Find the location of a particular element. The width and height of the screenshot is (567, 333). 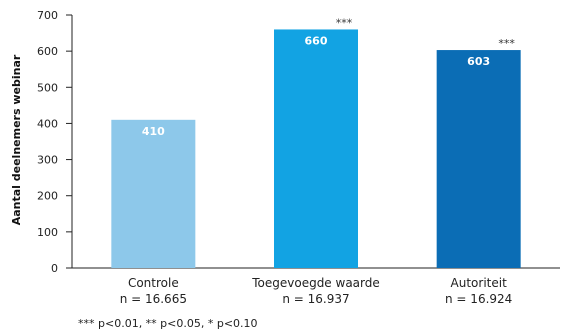

category-label: Autoriteit is located at coordinates (479, 283).